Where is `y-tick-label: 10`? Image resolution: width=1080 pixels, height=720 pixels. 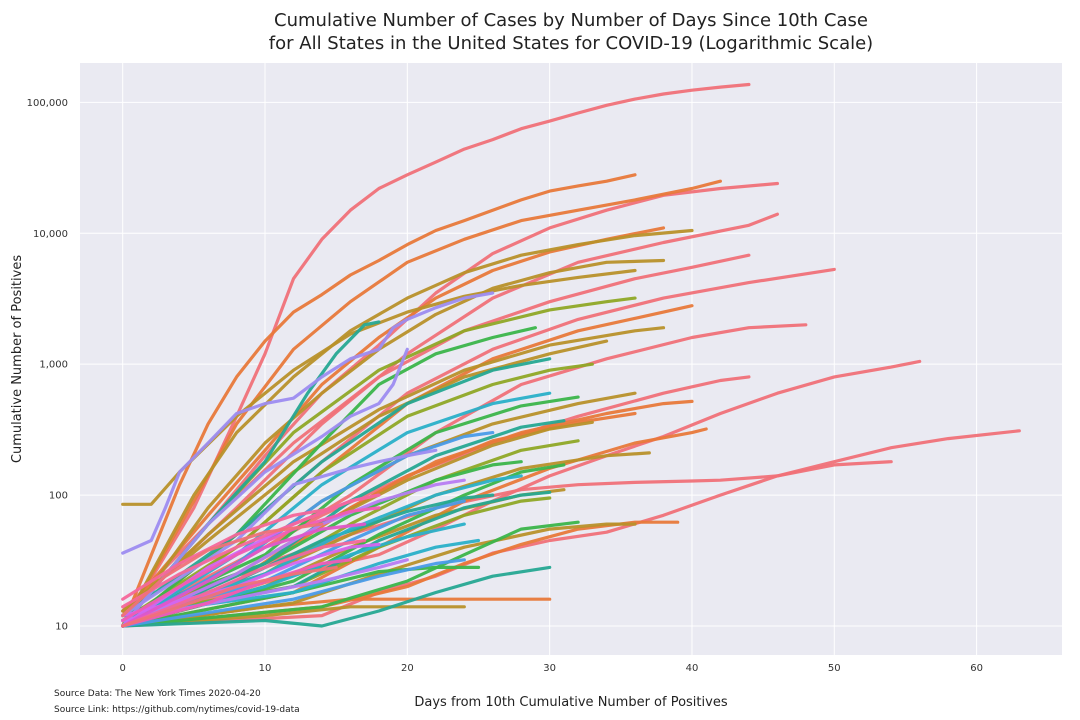 y-tick-label: 10 is located at coordinates (61, 626).